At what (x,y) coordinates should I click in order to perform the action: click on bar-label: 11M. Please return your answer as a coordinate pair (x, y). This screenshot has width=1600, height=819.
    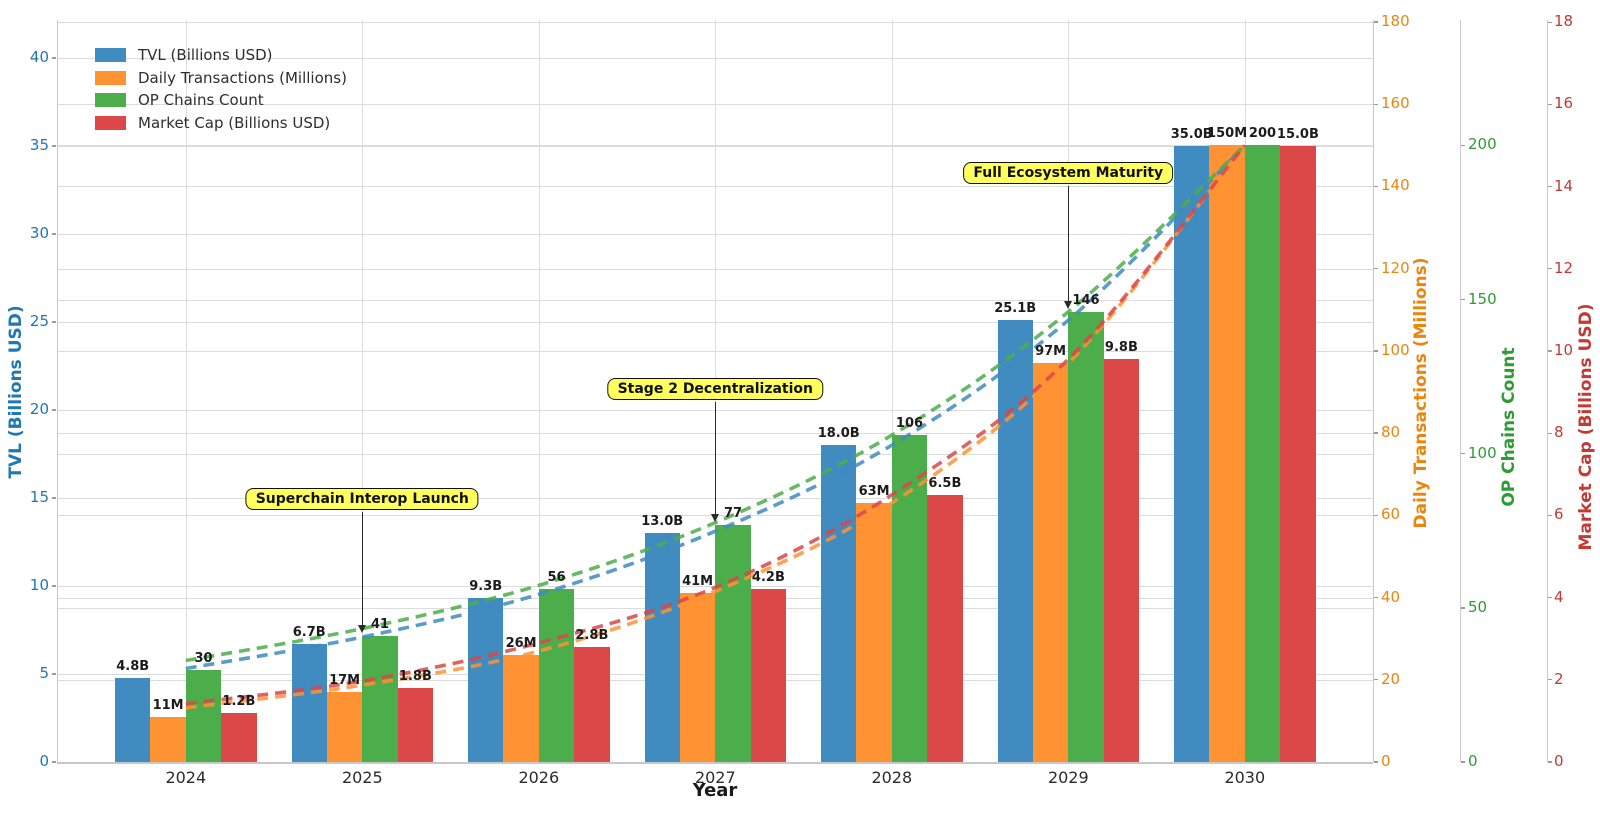
    Looking at the image, I should click on (168, 705).